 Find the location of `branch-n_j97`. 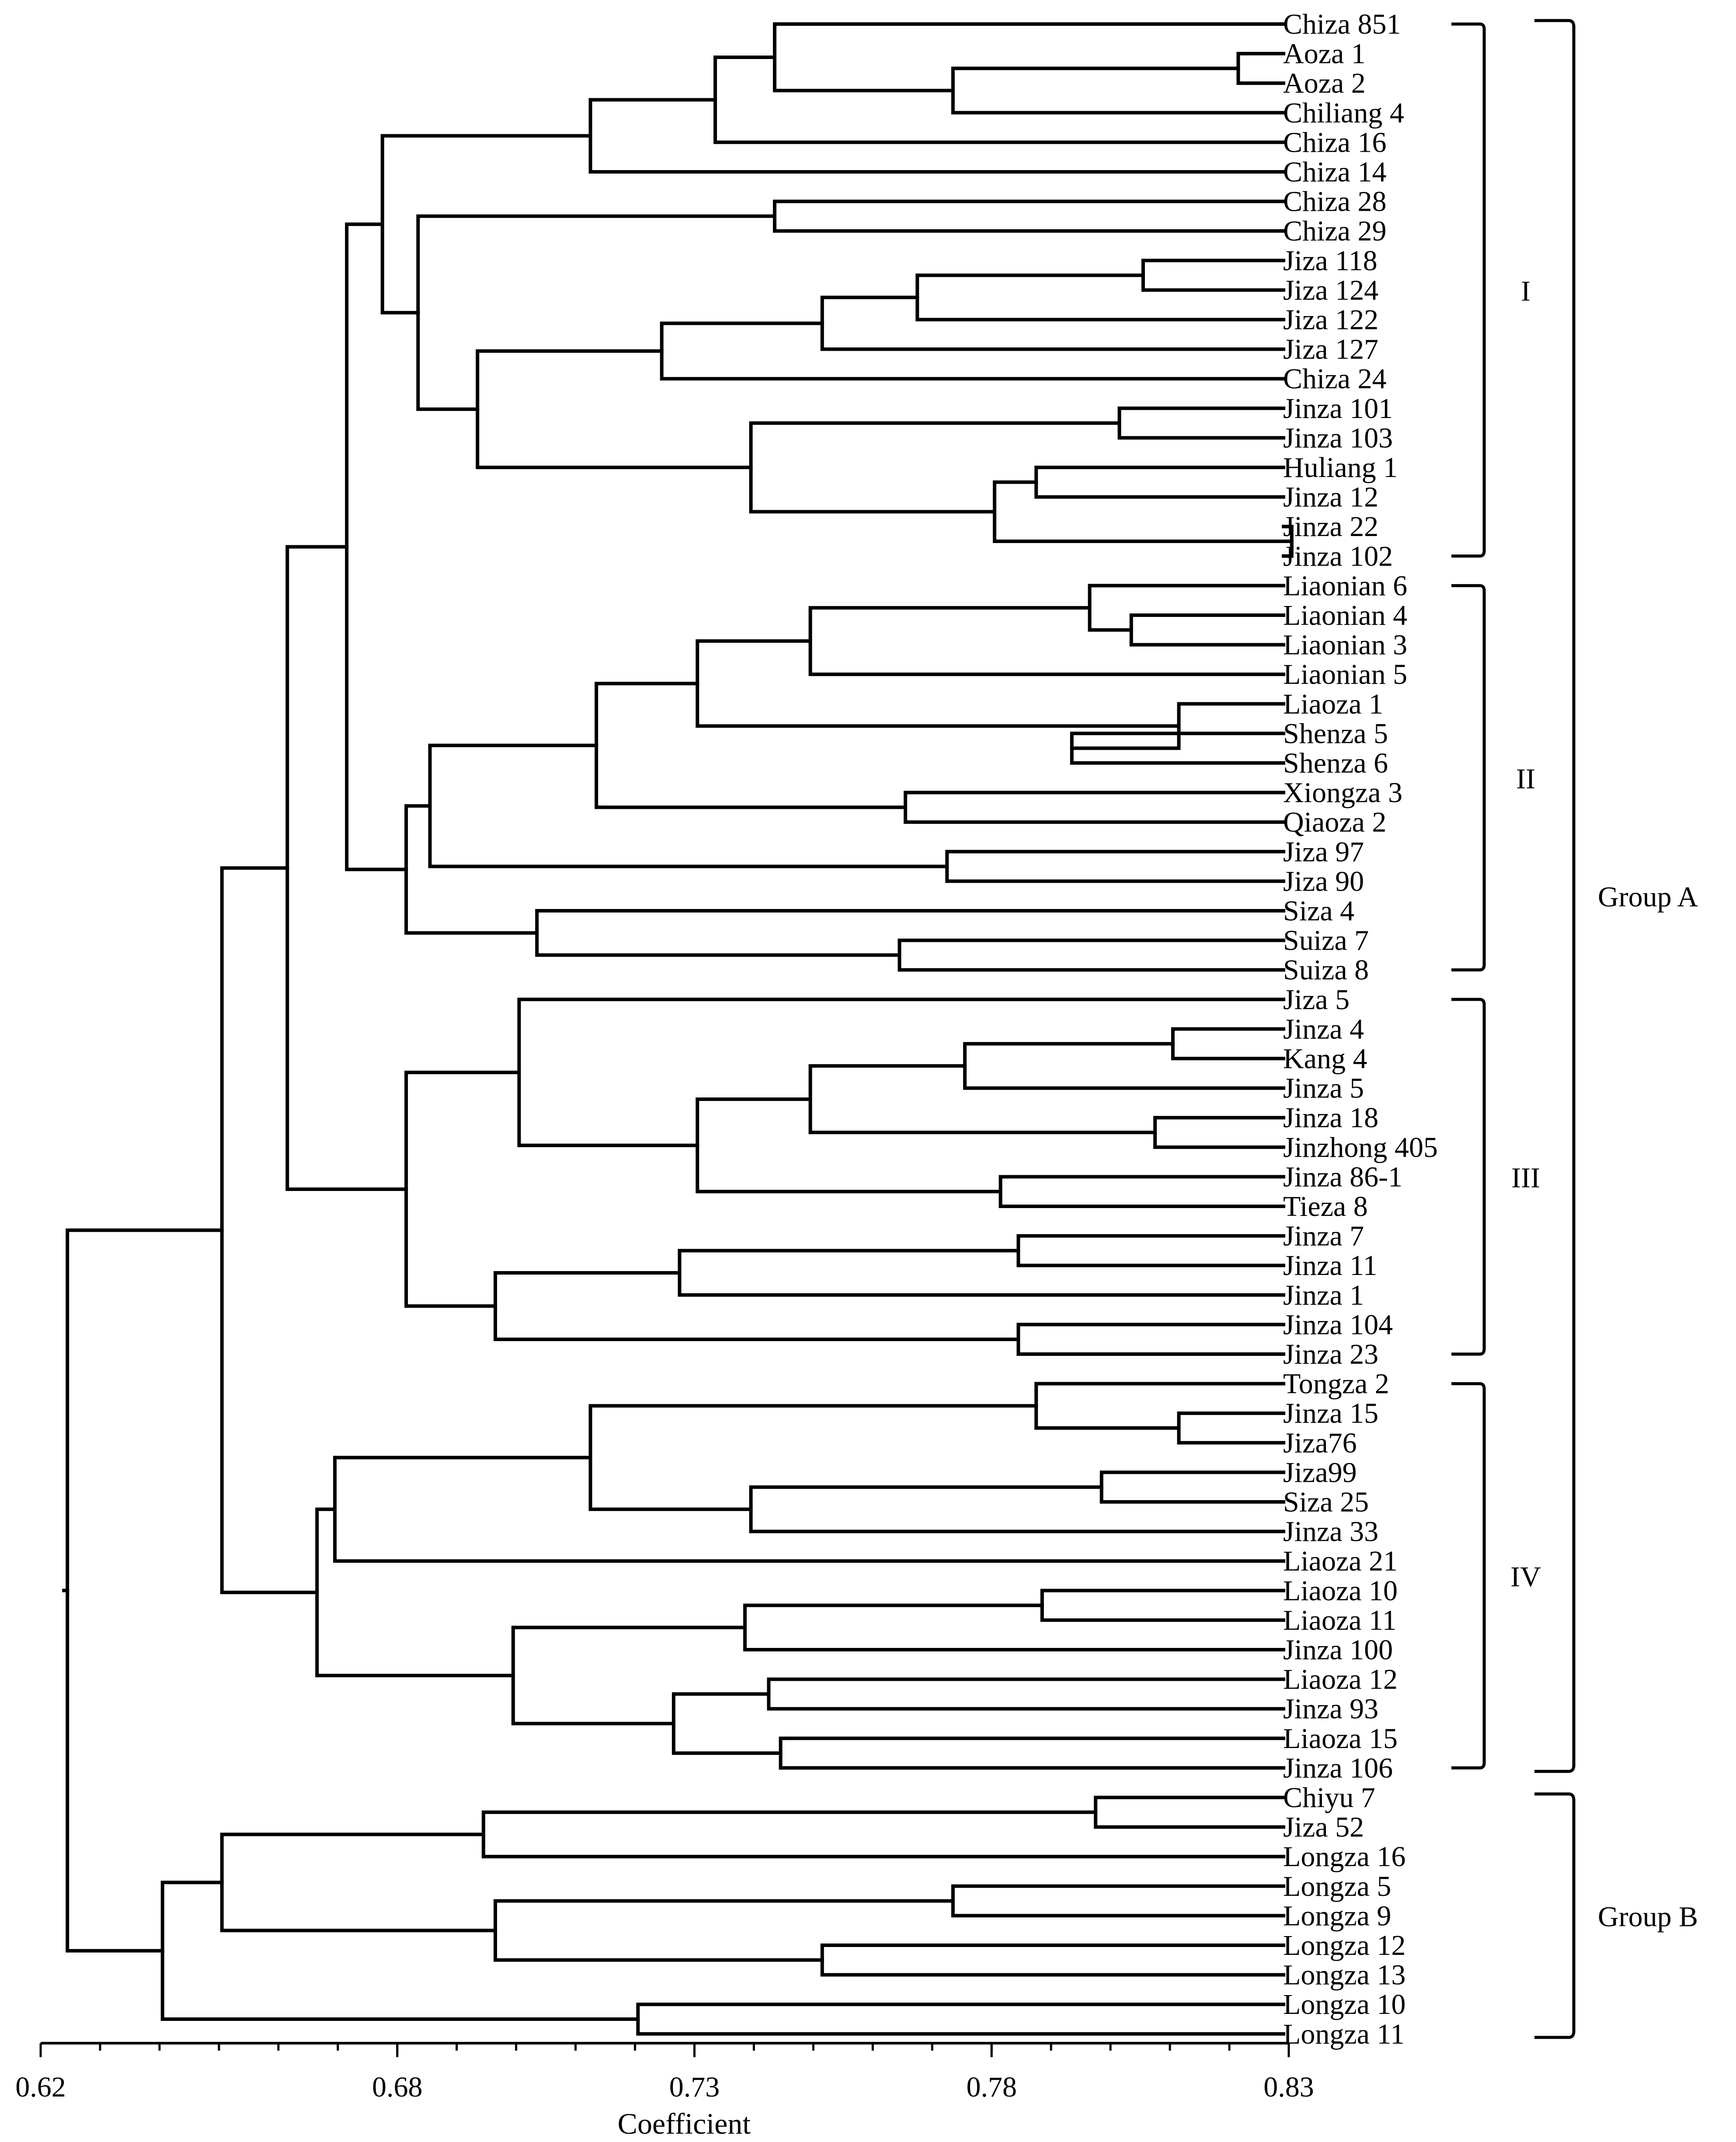

branch-n_j97 is located at coordinates (1115, 866).